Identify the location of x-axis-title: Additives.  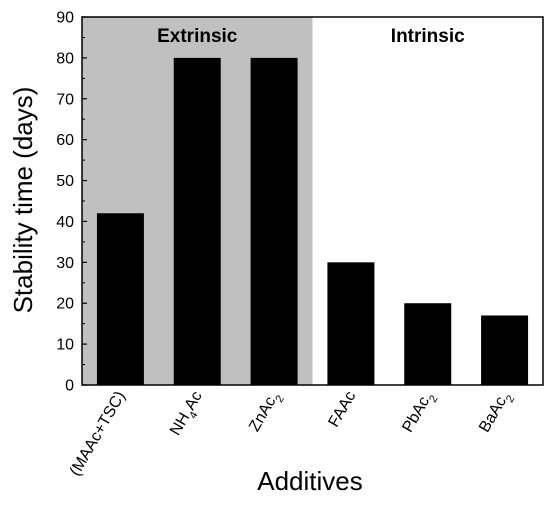
(310, 481).